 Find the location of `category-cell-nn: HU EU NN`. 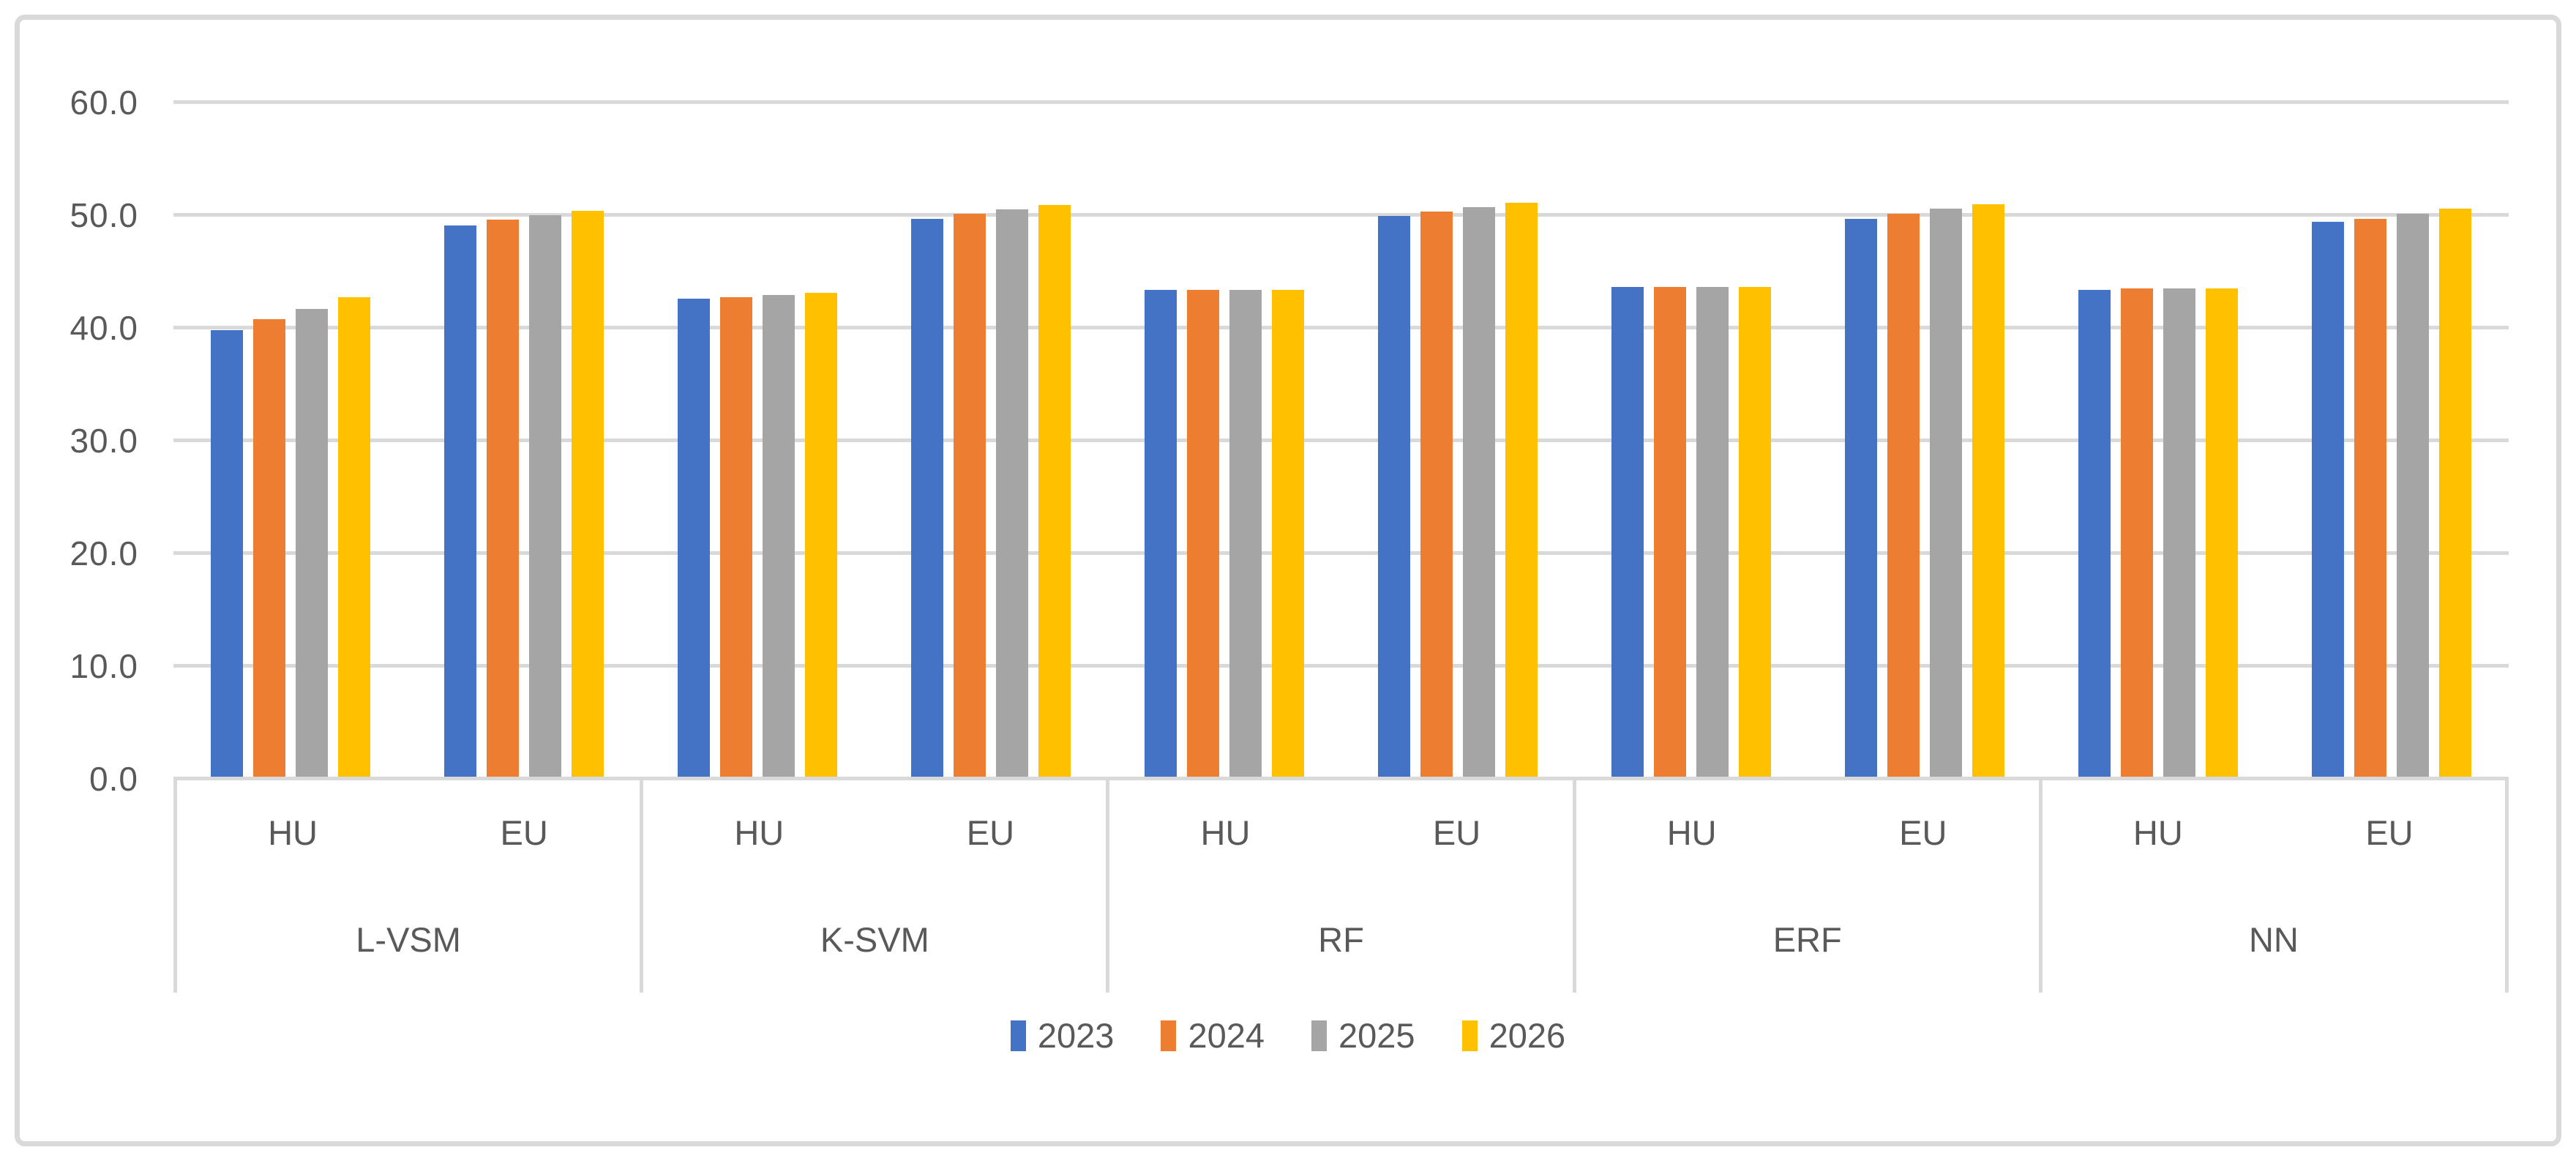

category-cell-nn: HU EU NN is located at coordinates (2273, 886).